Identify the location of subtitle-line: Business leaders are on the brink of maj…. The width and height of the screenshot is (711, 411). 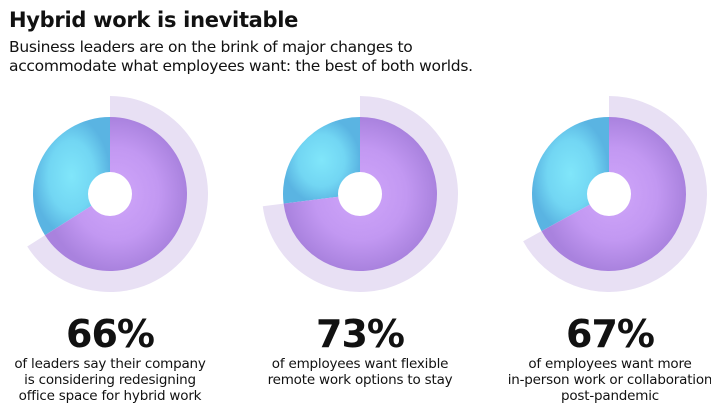
(211, 47).